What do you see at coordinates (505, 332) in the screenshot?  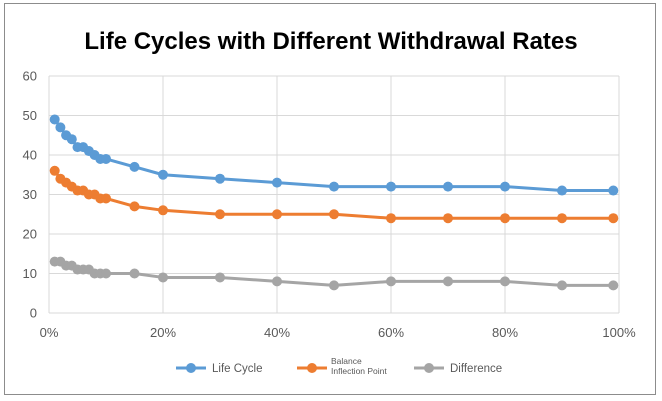 I see `x-tick-label: 80%` at bounding box center [505, 332].